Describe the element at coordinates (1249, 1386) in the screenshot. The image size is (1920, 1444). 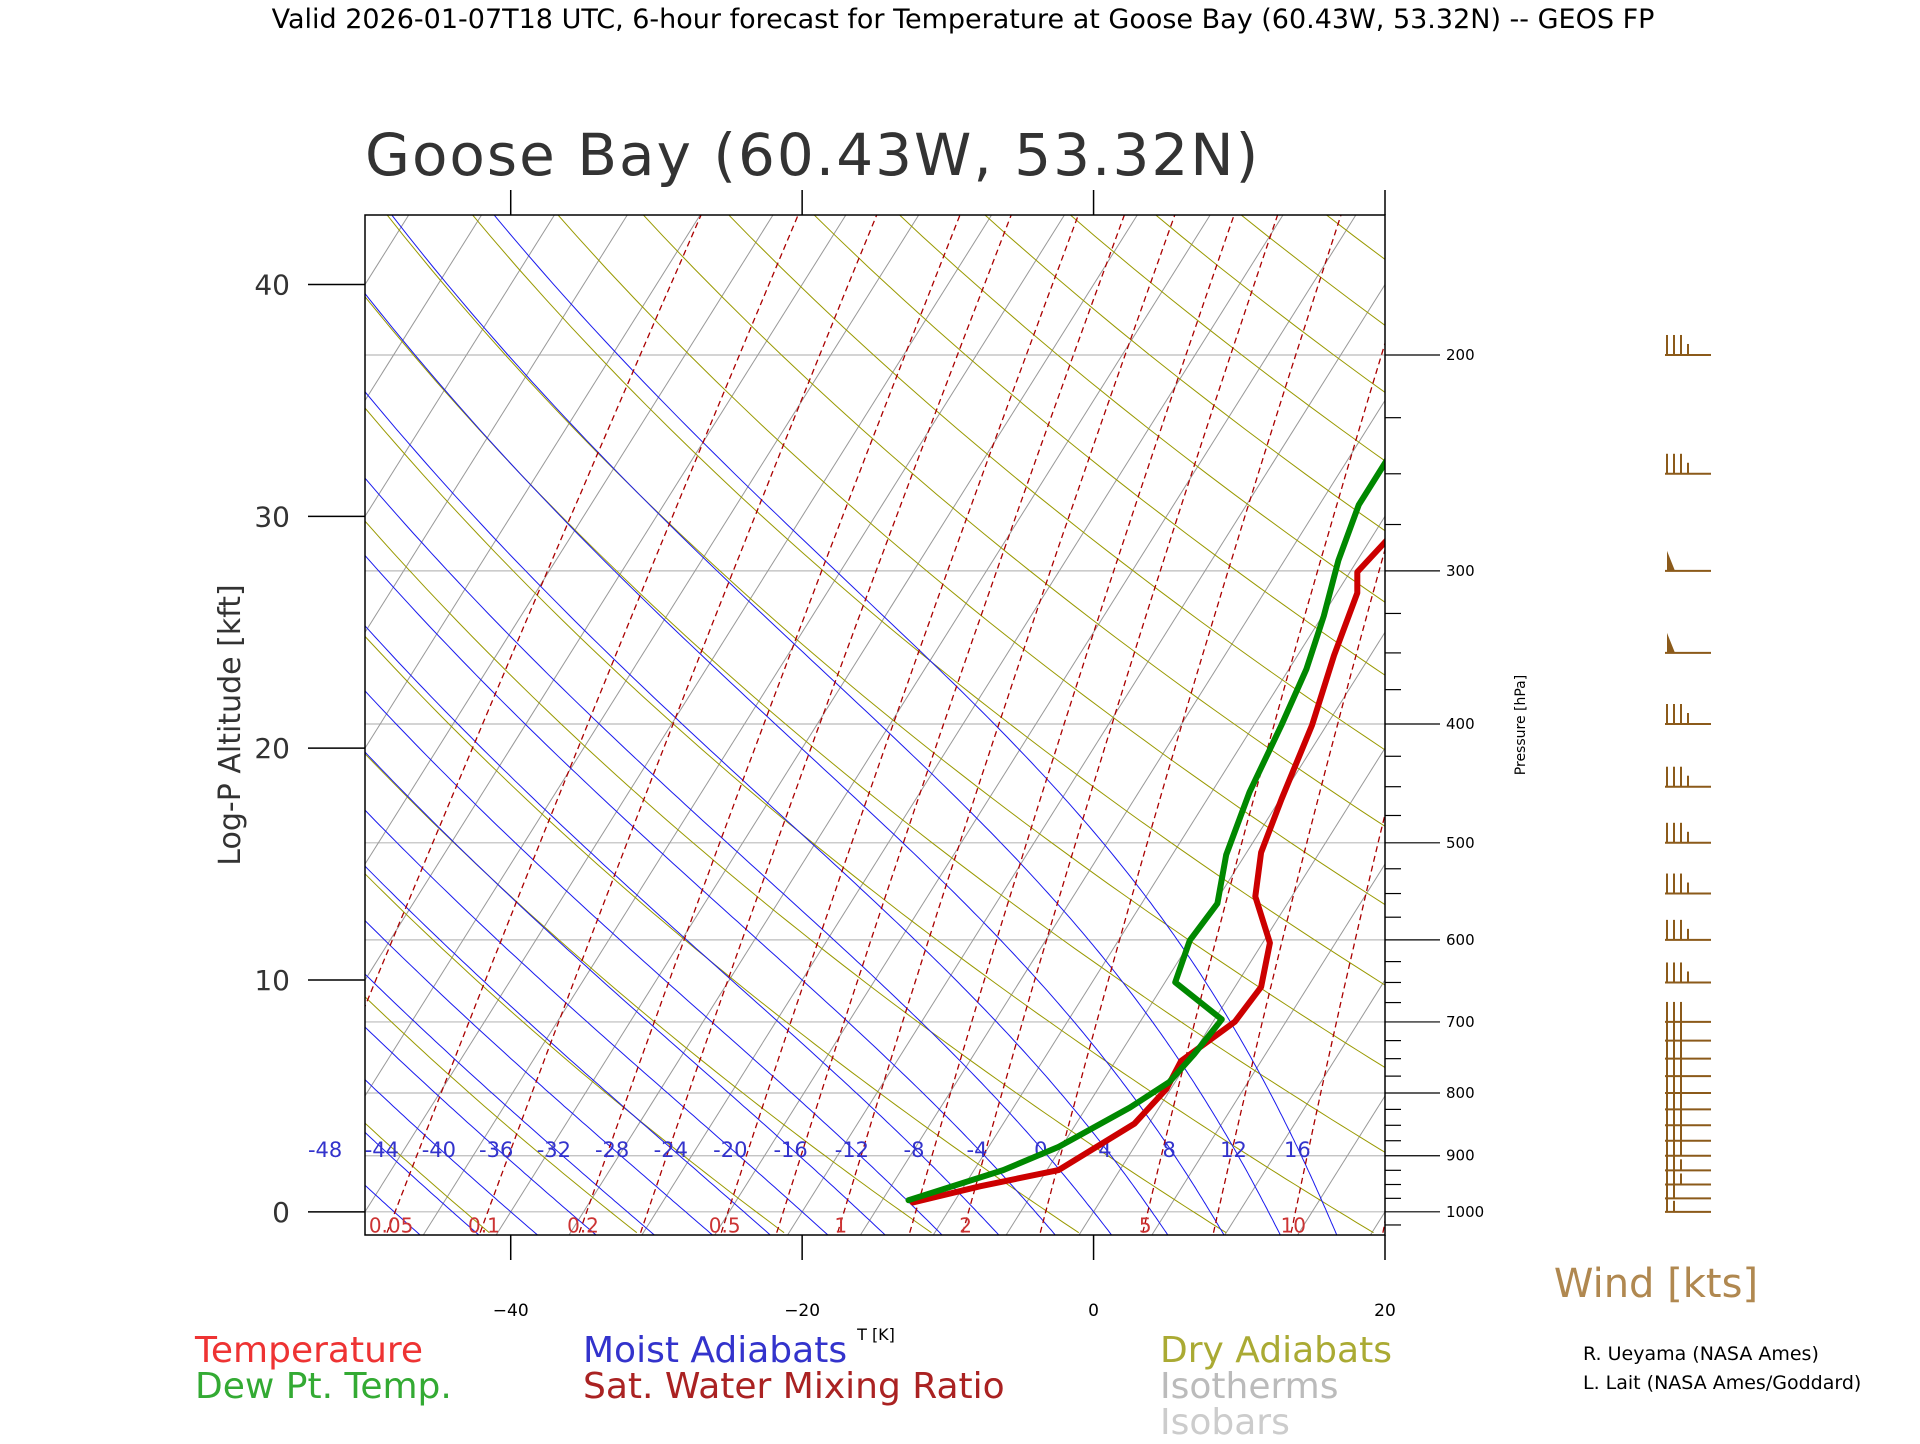
I see `legend-entry: Isotherms` at that location.